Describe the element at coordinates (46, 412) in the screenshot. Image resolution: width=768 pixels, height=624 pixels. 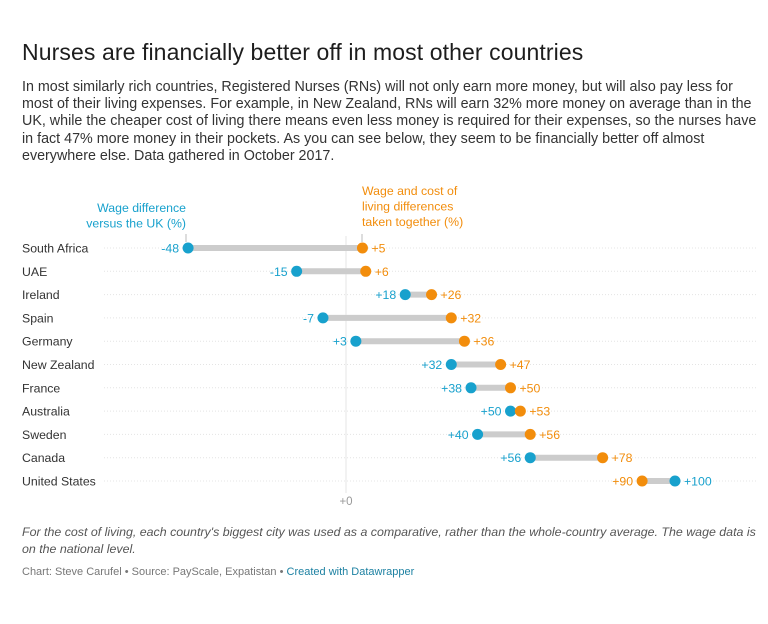
I see `country-label: Australia` at that location.